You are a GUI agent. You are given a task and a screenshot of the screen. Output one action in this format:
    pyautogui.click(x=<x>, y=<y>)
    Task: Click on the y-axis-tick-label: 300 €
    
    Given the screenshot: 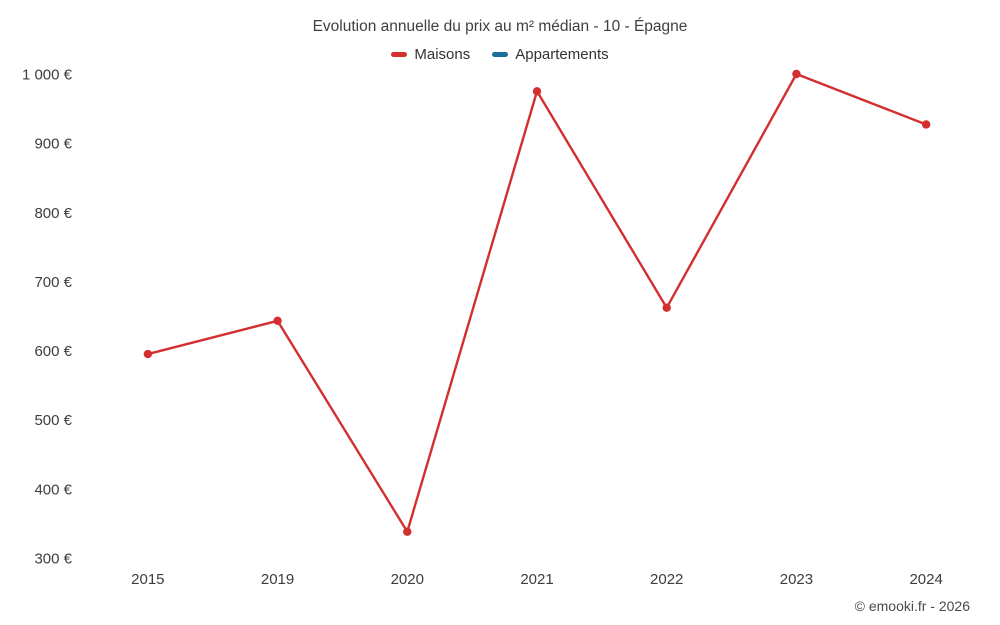 What is the action you would take?
    pyautogui.click(x=53, y=559)
    